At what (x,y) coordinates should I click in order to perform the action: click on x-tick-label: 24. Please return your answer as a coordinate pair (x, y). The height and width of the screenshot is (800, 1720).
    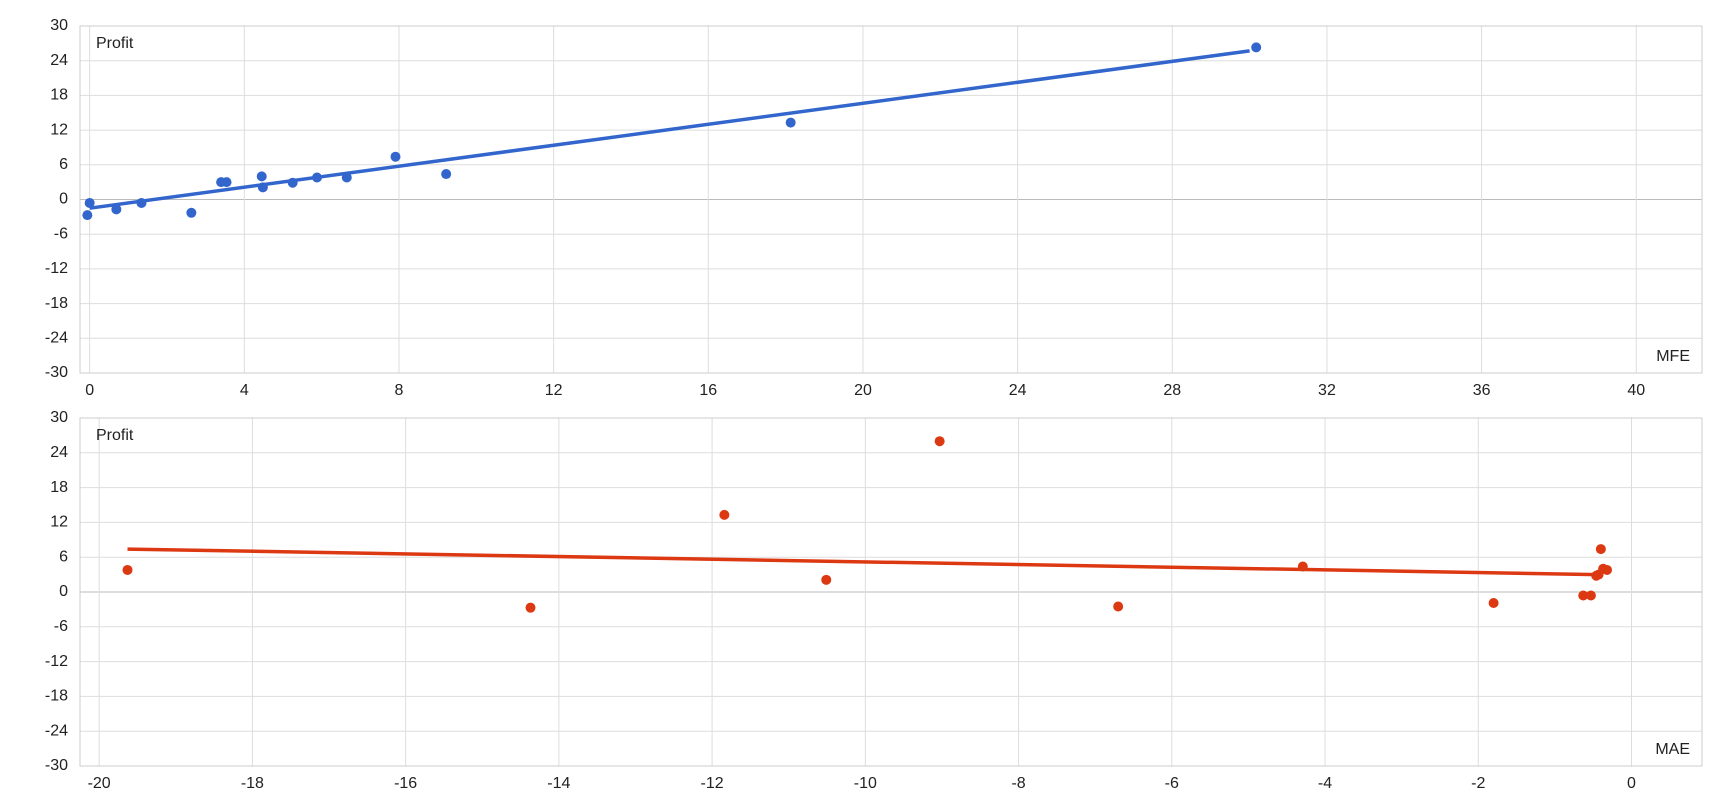
    Looking at the image, I should click on (1018, 390).